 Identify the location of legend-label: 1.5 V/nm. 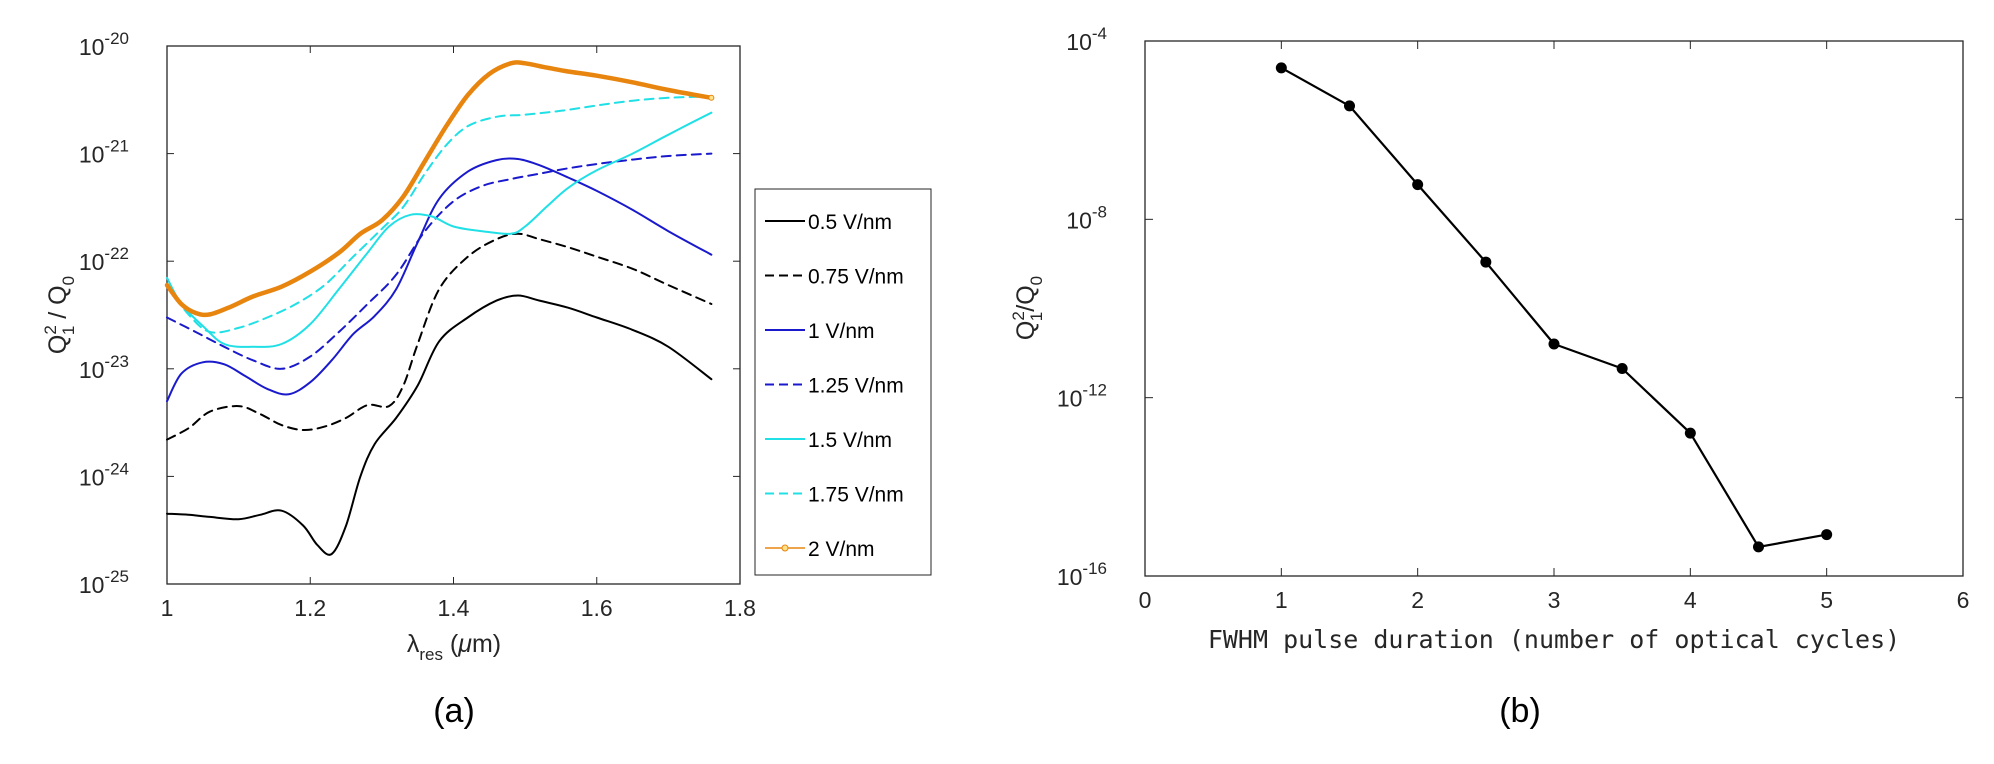
(850, 440).